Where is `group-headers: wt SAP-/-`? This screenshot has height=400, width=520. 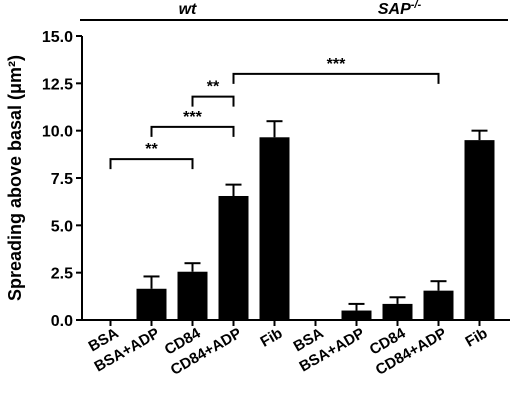 group-headers: wt SAP-/- is located at coordinates (294, 10).